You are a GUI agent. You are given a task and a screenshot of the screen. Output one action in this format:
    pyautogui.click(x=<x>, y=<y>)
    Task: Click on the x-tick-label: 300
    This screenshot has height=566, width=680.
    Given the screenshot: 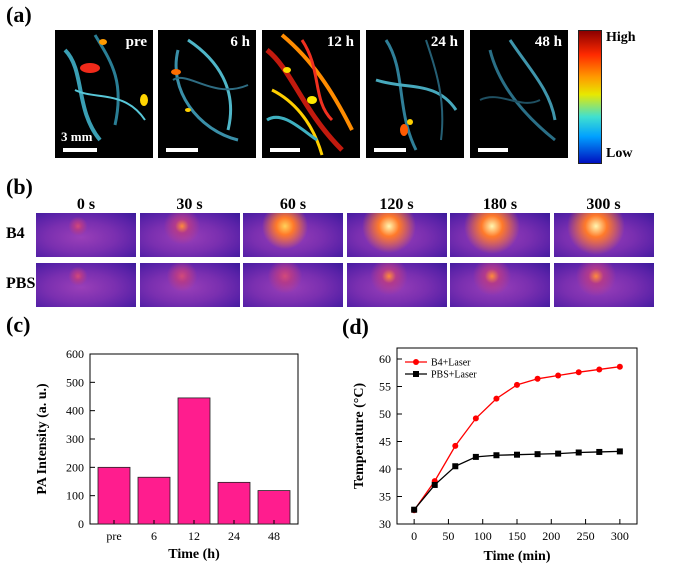 What is the action you would take?
    pyautogui.click(x=620, y=536)
    